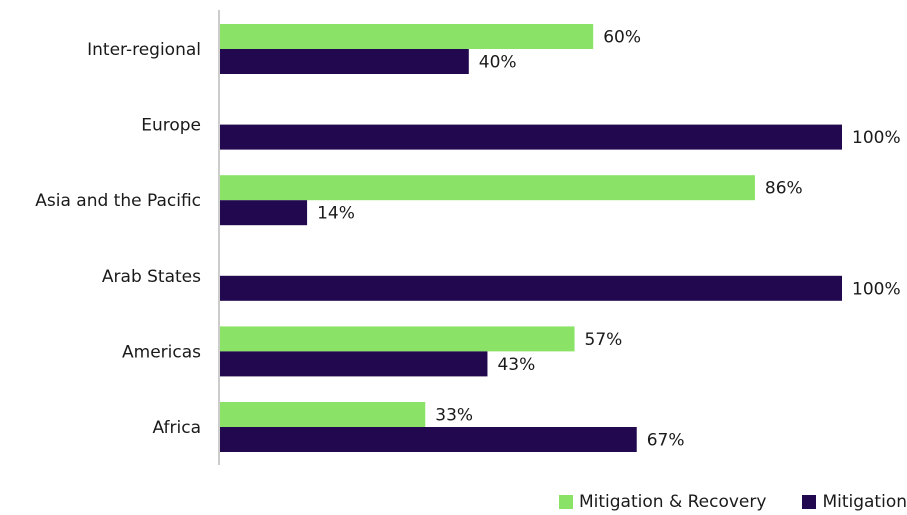  Describe the element at coordinates (809, 502) in the screenshot. I see `legend-swatch-mitigation` at that location.